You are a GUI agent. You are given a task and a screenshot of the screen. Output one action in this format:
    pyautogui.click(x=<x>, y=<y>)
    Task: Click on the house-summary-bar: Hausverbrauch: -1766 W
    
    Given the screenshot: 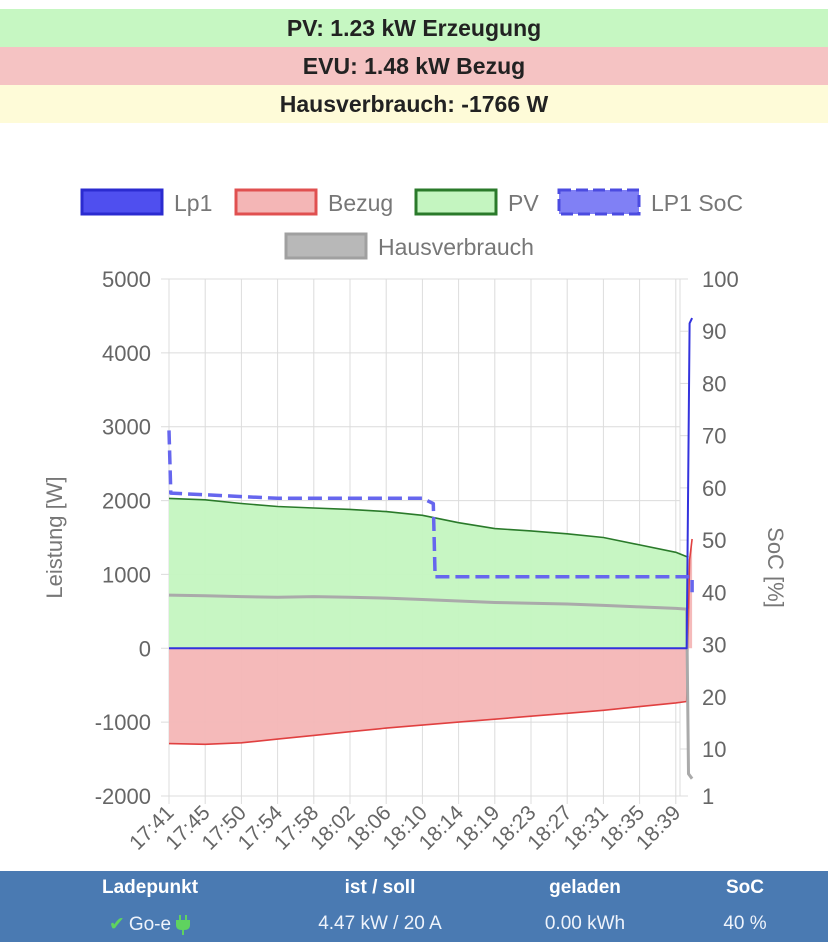 What is the action you would take?
    pyautogui.click(x=414, y=104)
    